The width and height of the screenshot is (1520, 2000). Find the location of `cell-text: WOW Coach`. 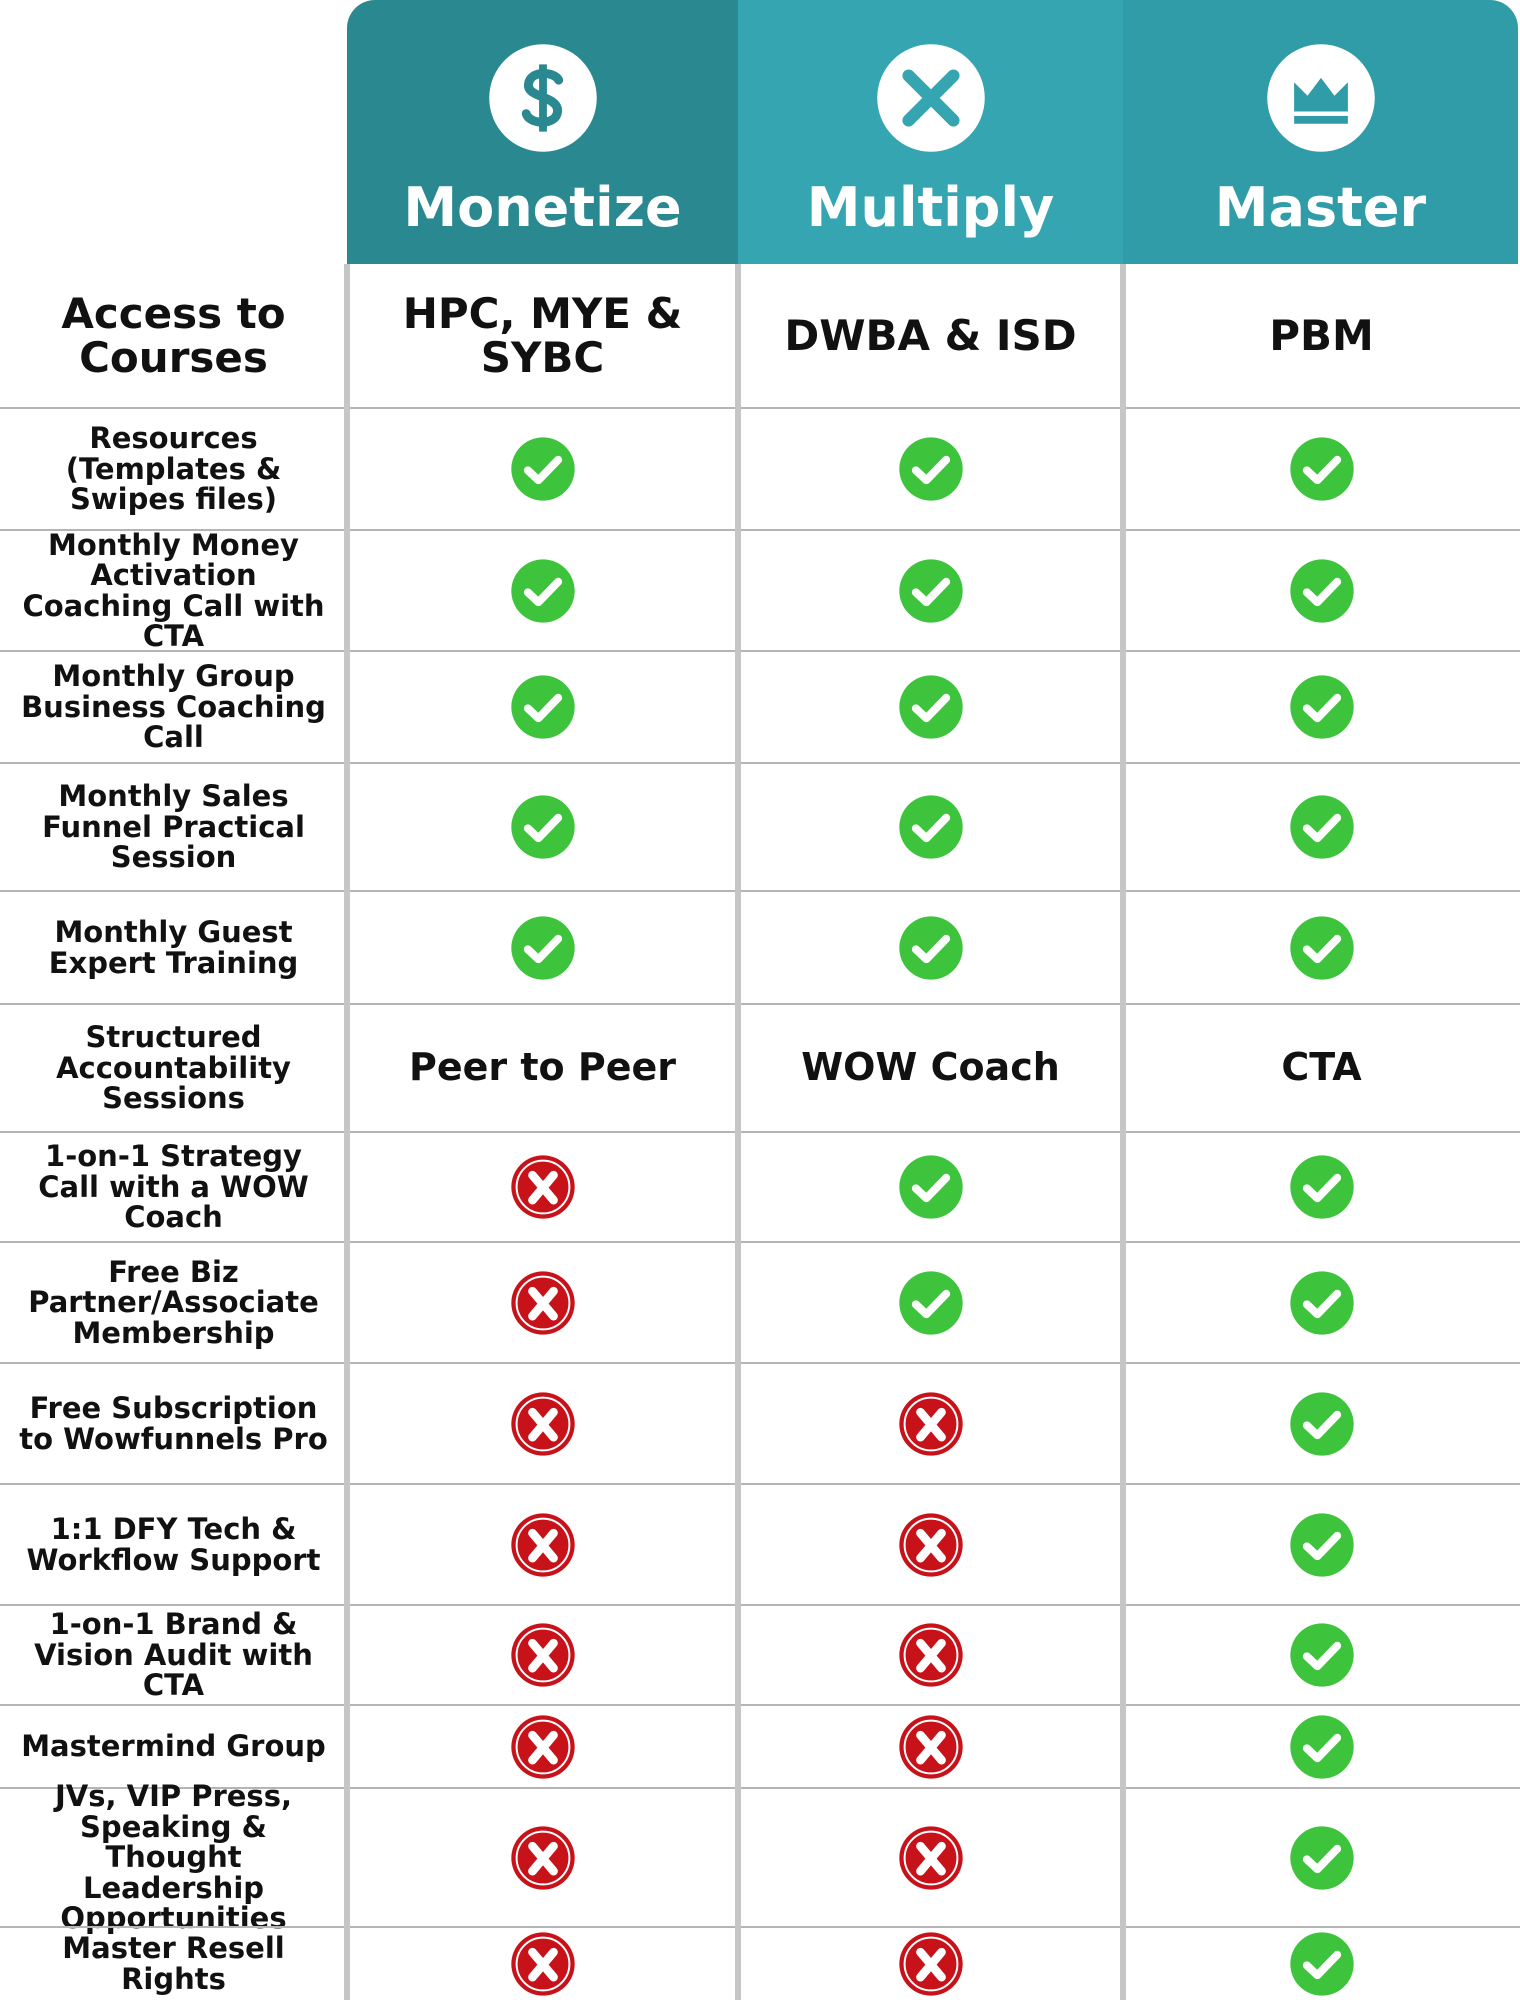

cell-text: WOW Coach is located at coordinates (930, 1067).